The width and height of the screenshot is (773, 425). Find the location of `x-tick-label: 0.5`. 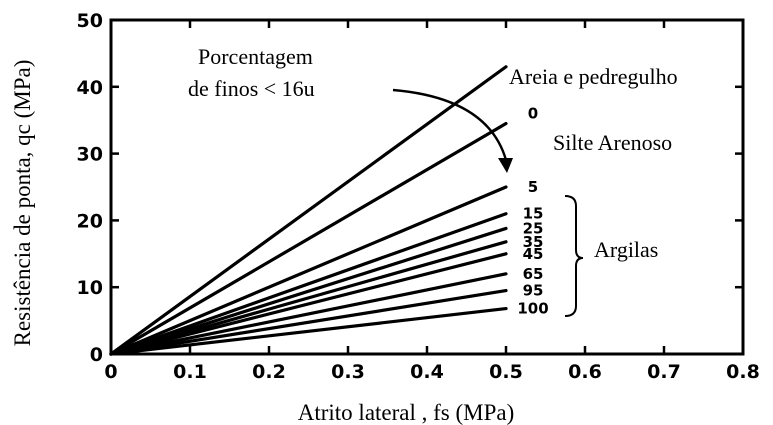

x-tick-label: 0.5 is located at coordinates (506, 372).